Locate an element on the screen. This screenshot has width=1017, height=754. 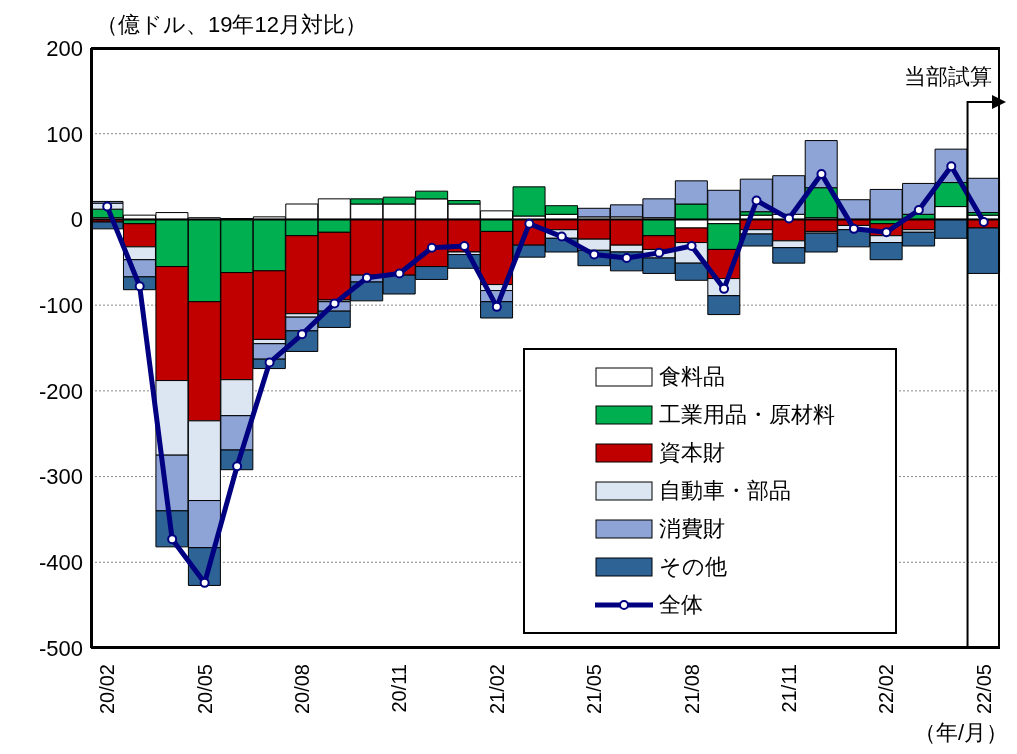
x-tick-label: 20/05 is located at coordinates (204, 689).